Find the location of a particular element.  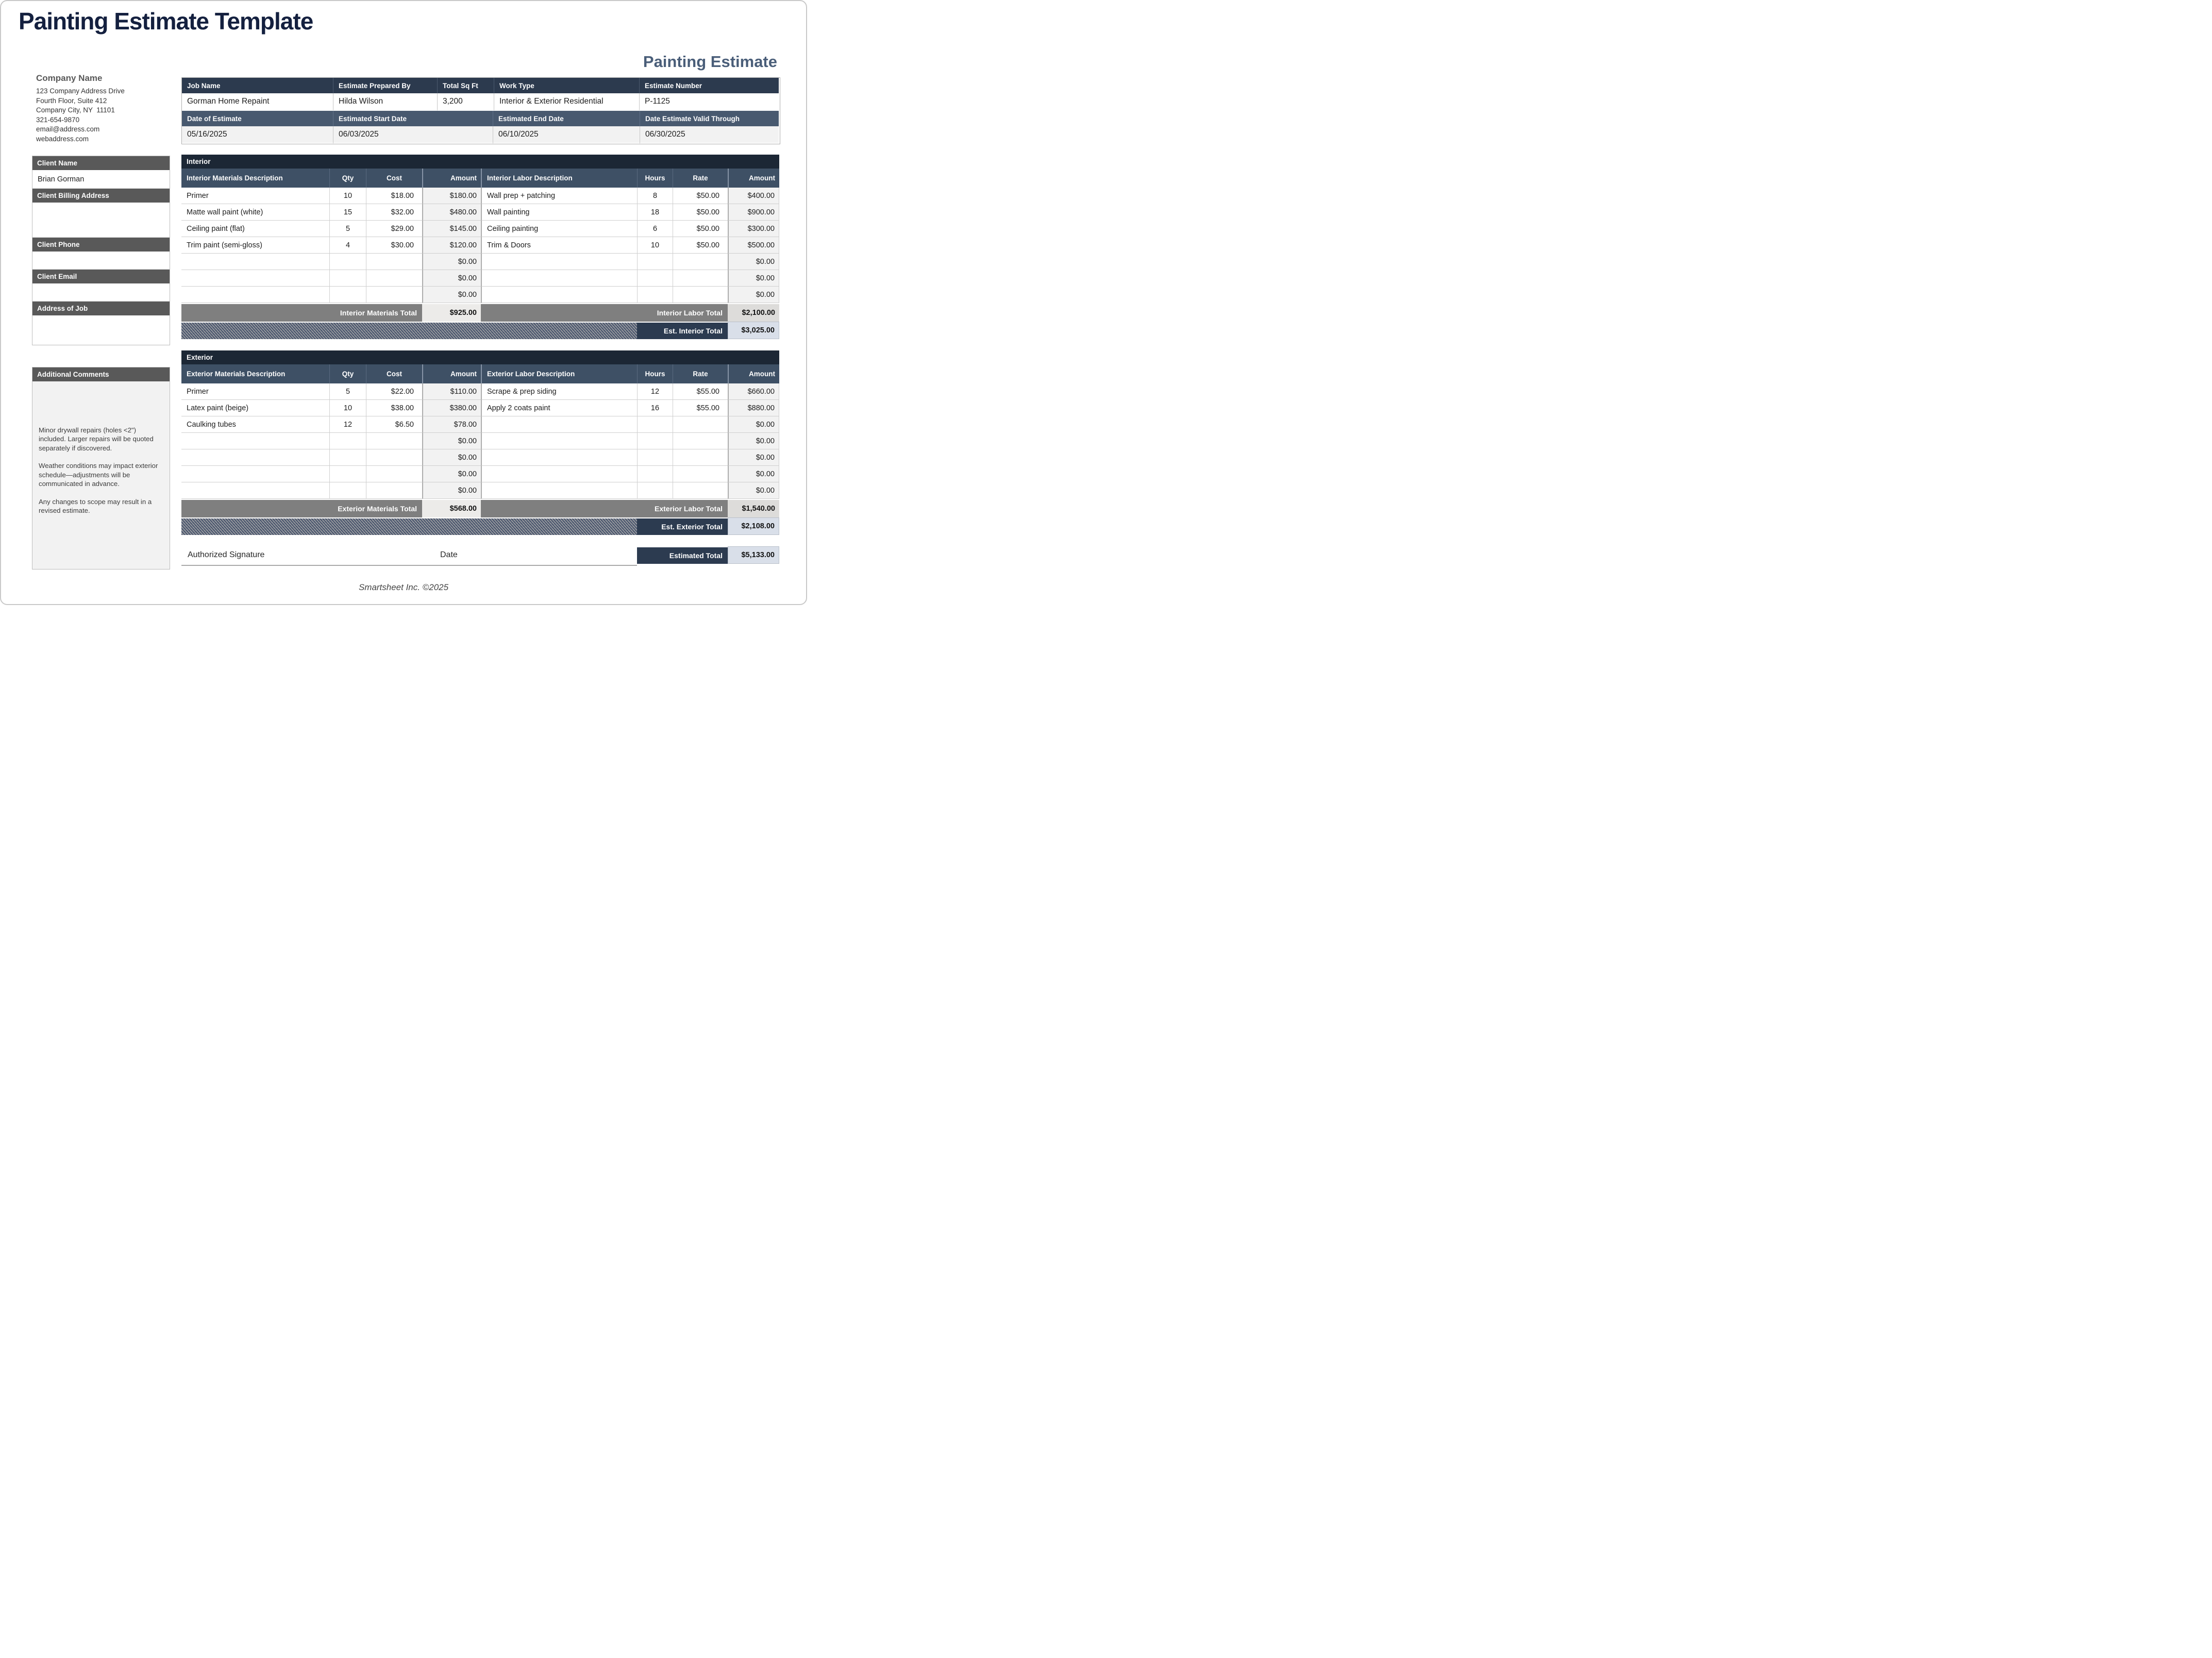

labor-description-cell: Wall prep + patching is located at coordinates (559, 196).